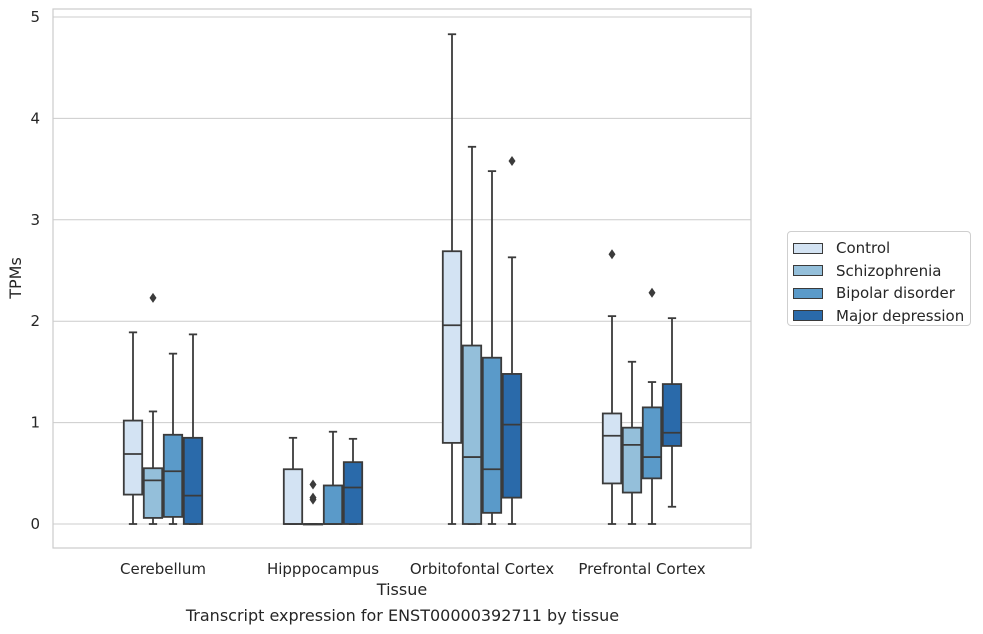 This screenshot has width=983, height=634. Describe the element at coordinates (35, 118) in the screenshot. I see `y-tick-label: 4` at that location.